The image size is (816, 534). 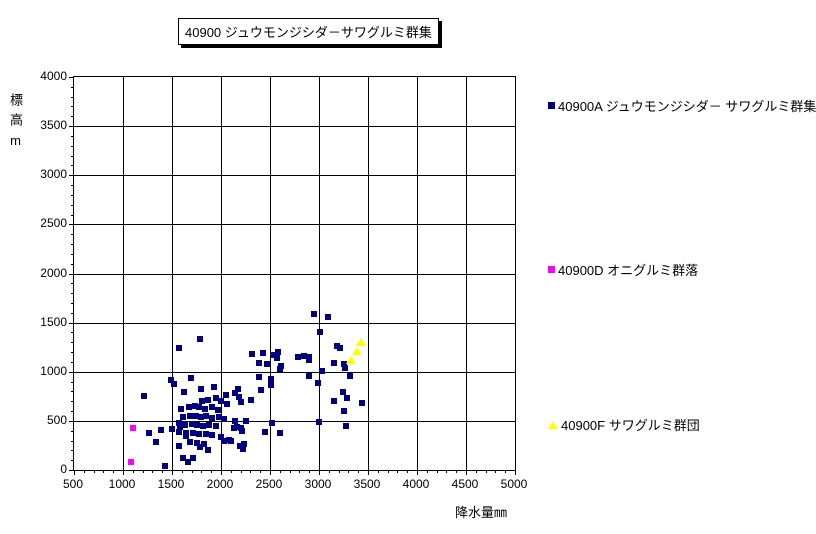 What do you see at coordinates (551, 269) in the screenshot?
I see `magenta-square-icon` at bounding box center [551, 269].